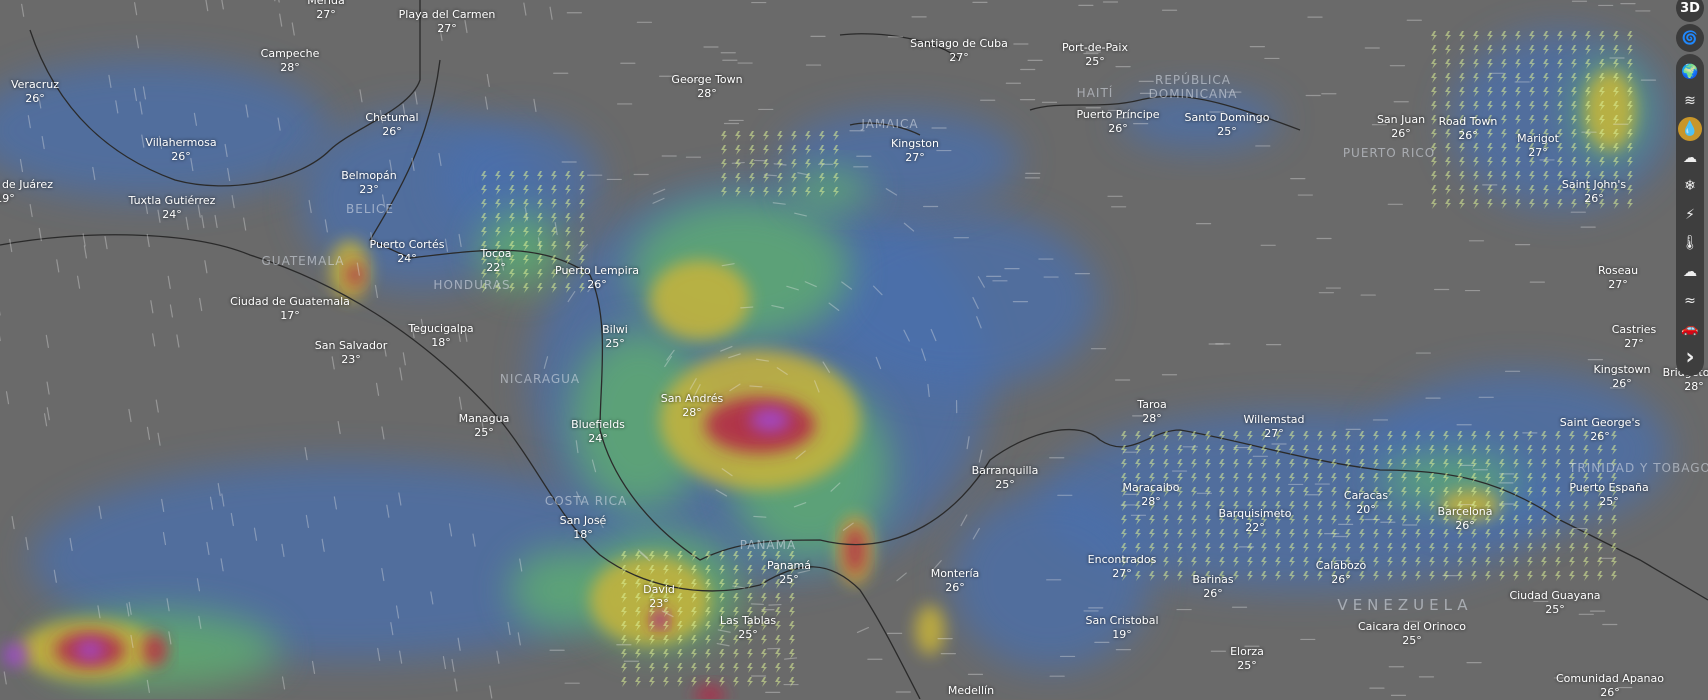 This screenshot has height=700, width=1708. I want to click on layer-button-rain: 💧, so click(1690, 129).